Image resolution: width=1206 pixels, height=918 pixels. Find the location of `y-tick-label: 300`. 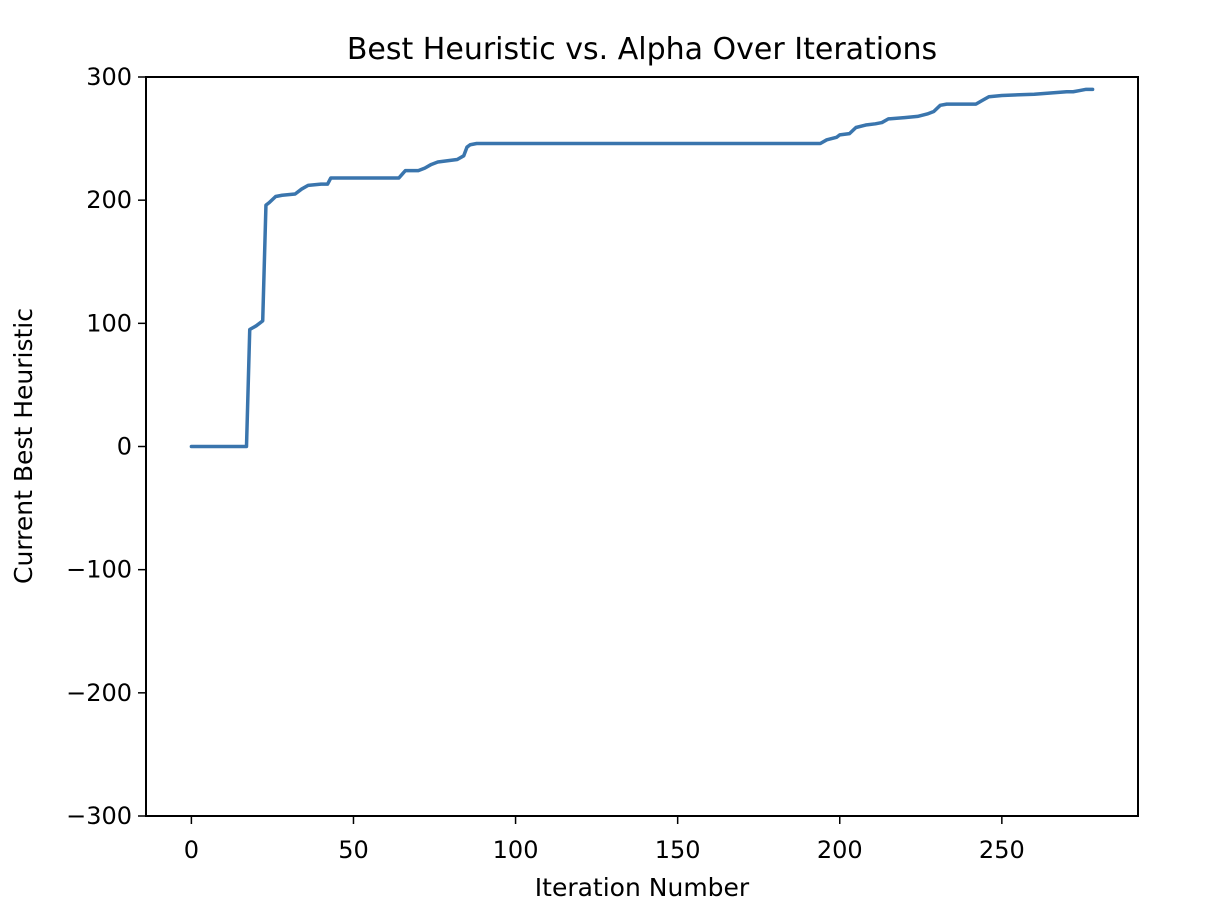

y-tick-label: 300 is located at coordinates (109, 77).